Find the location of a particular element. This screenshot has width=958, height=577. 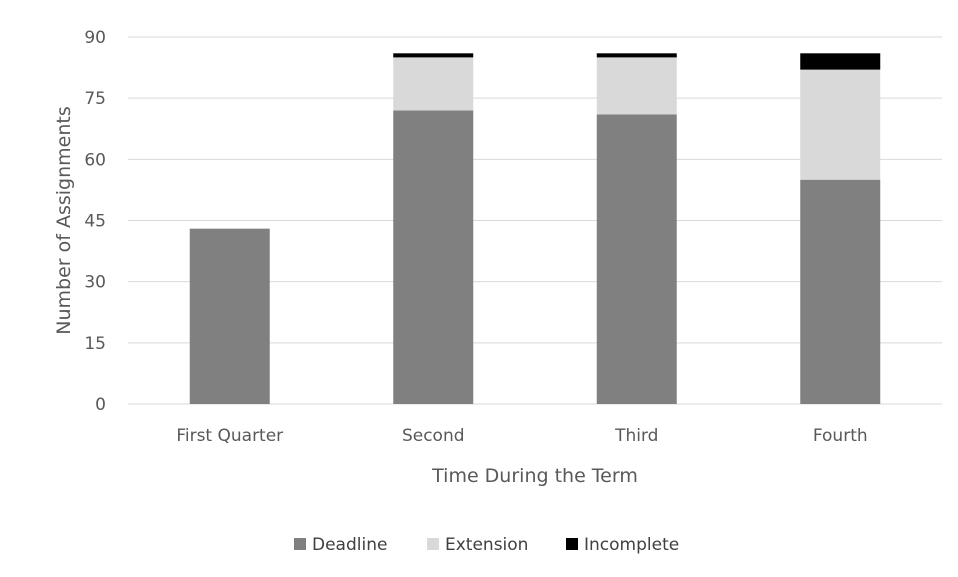

x-tick-label: Fourth is located at coordinates (840, 436).